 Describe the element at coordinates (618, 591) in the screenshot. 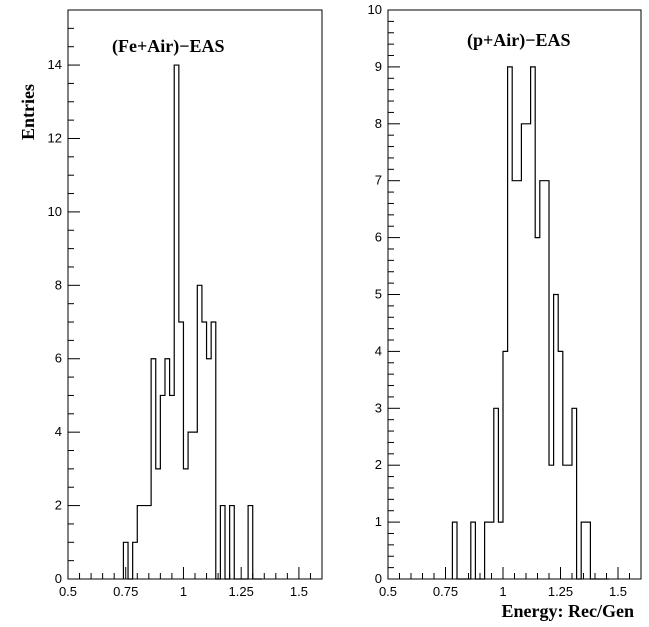

I see `p-air-x-tick-label: 1.5` at that location.